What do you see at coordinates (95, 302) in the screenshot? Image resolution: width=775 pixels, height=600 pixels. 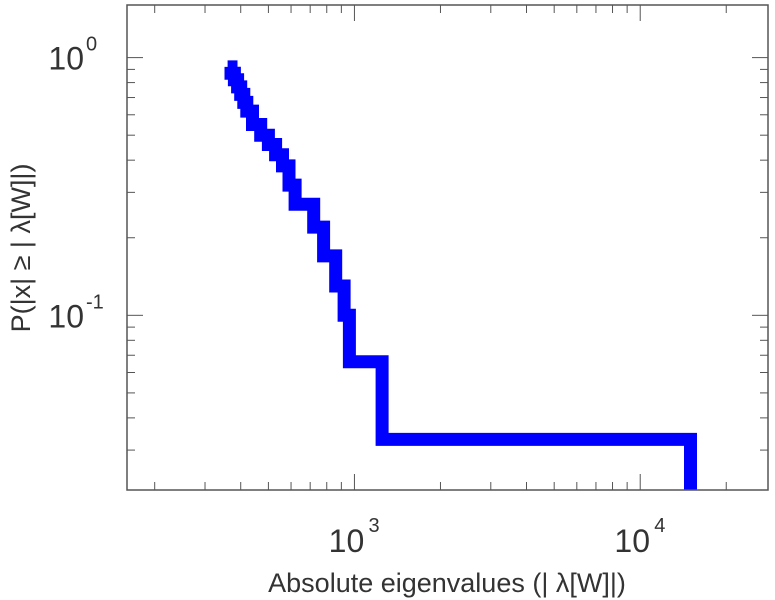 I see `y-tick-label-exponent: -1` at bounding box center [95, 302].